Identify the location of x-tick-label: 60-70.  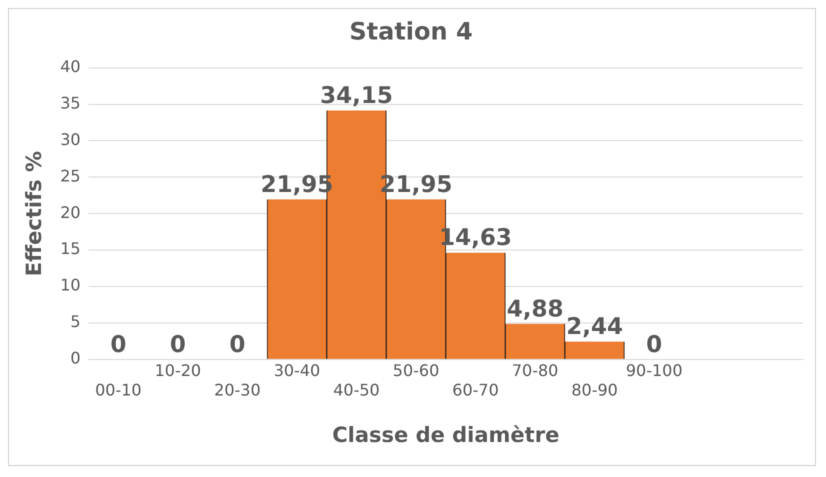
(475, 390).